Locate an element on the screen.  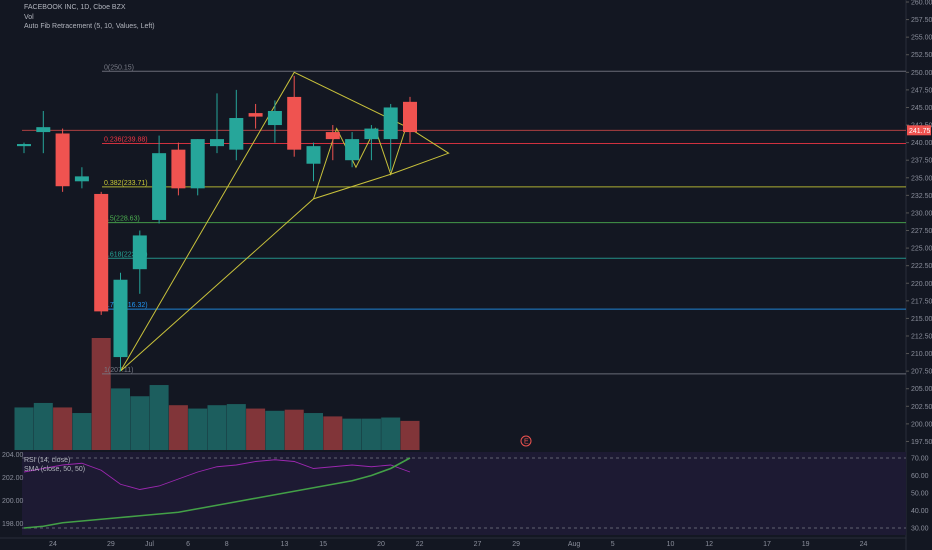
price-tick-label: 260.00 is located at coordinates (921, 3).